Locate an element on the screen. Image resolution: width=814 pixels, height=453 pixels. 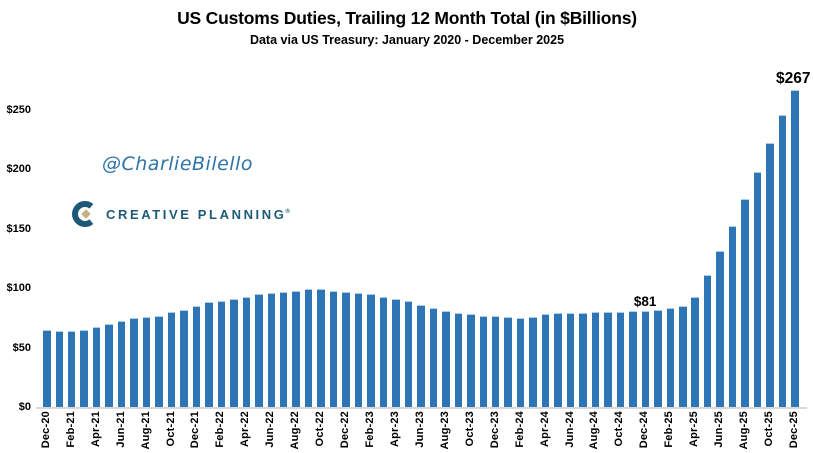
x-tick-label-aug-23: Aug-23 is located at coordinates (444, 430).